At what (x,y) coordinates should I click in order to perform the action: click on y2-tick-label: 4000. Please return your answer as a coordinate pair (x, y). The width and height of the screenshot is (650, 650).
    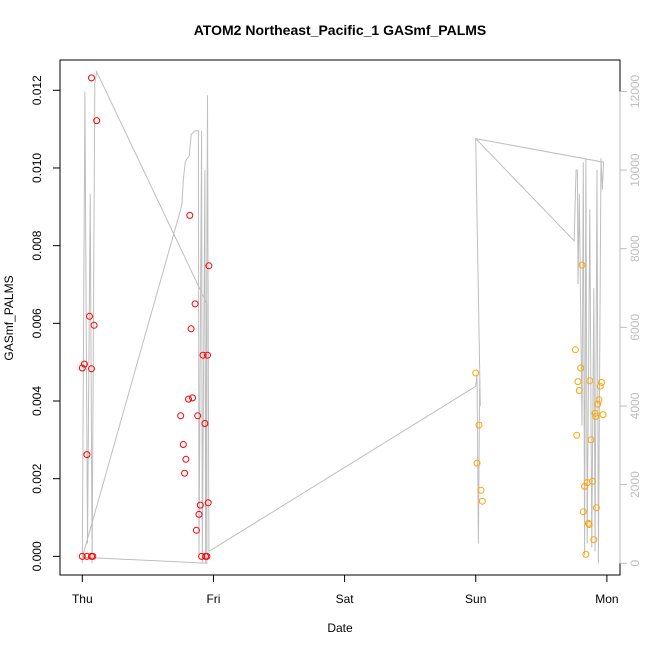
    Looking at the image, I should click on (635, 405).